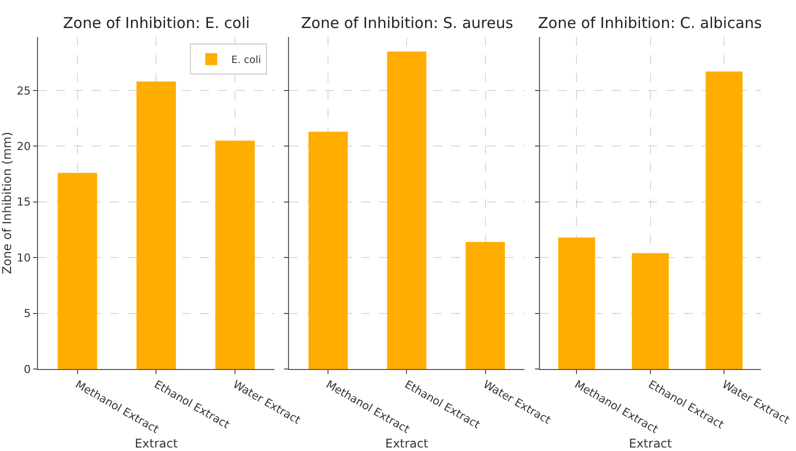 This screenshot has width=796, height=451. Describe the element at coordinates (27, 313) in the screenshot. I see `y-tick-label: 5` at that location.